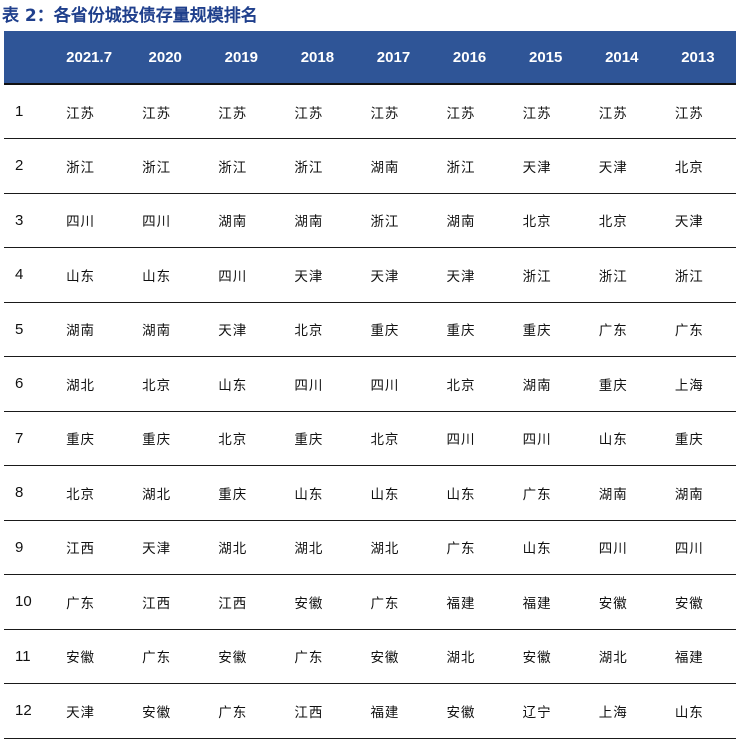 This screenshot has height=739, width=741. What do you see at coordinates (19, 166) in the screenshot?
I see `rank-cell: 2` at bounding box center [19, 166].